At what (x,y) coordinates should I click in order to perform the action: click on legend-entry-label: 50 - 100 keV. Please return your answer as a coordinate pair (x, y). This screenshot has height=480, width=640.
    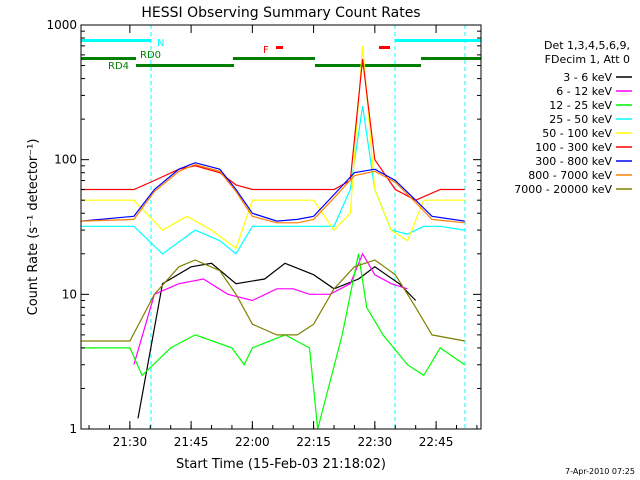
    Looking at the image, I should click on (577, 133).